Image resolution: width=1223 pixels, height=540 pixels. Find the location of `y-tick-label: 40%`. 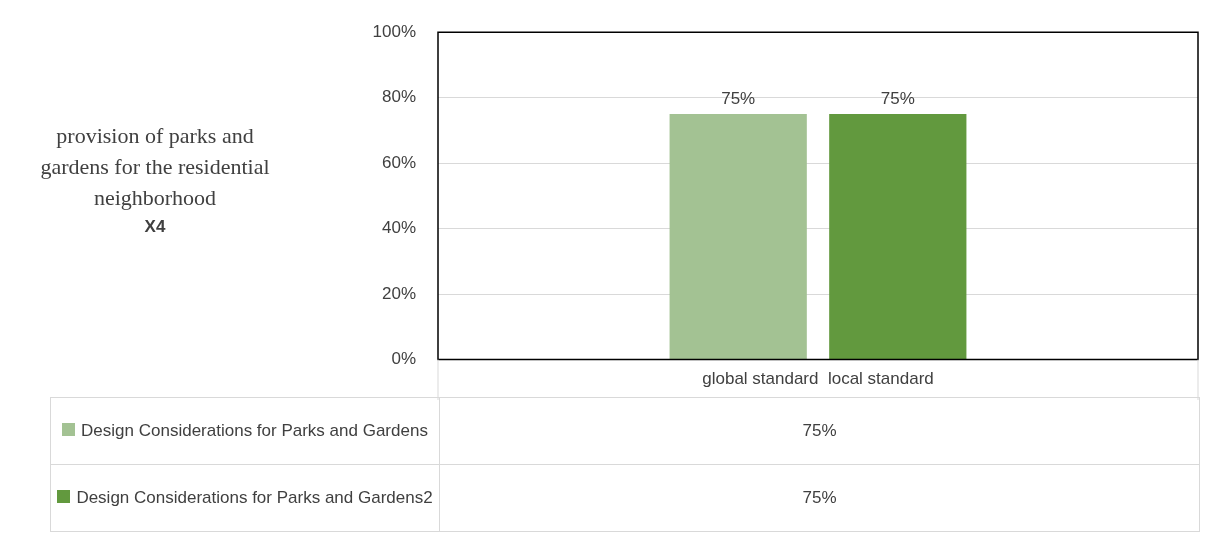

y-tick-label: 40% is located at coordinates (398, 228).